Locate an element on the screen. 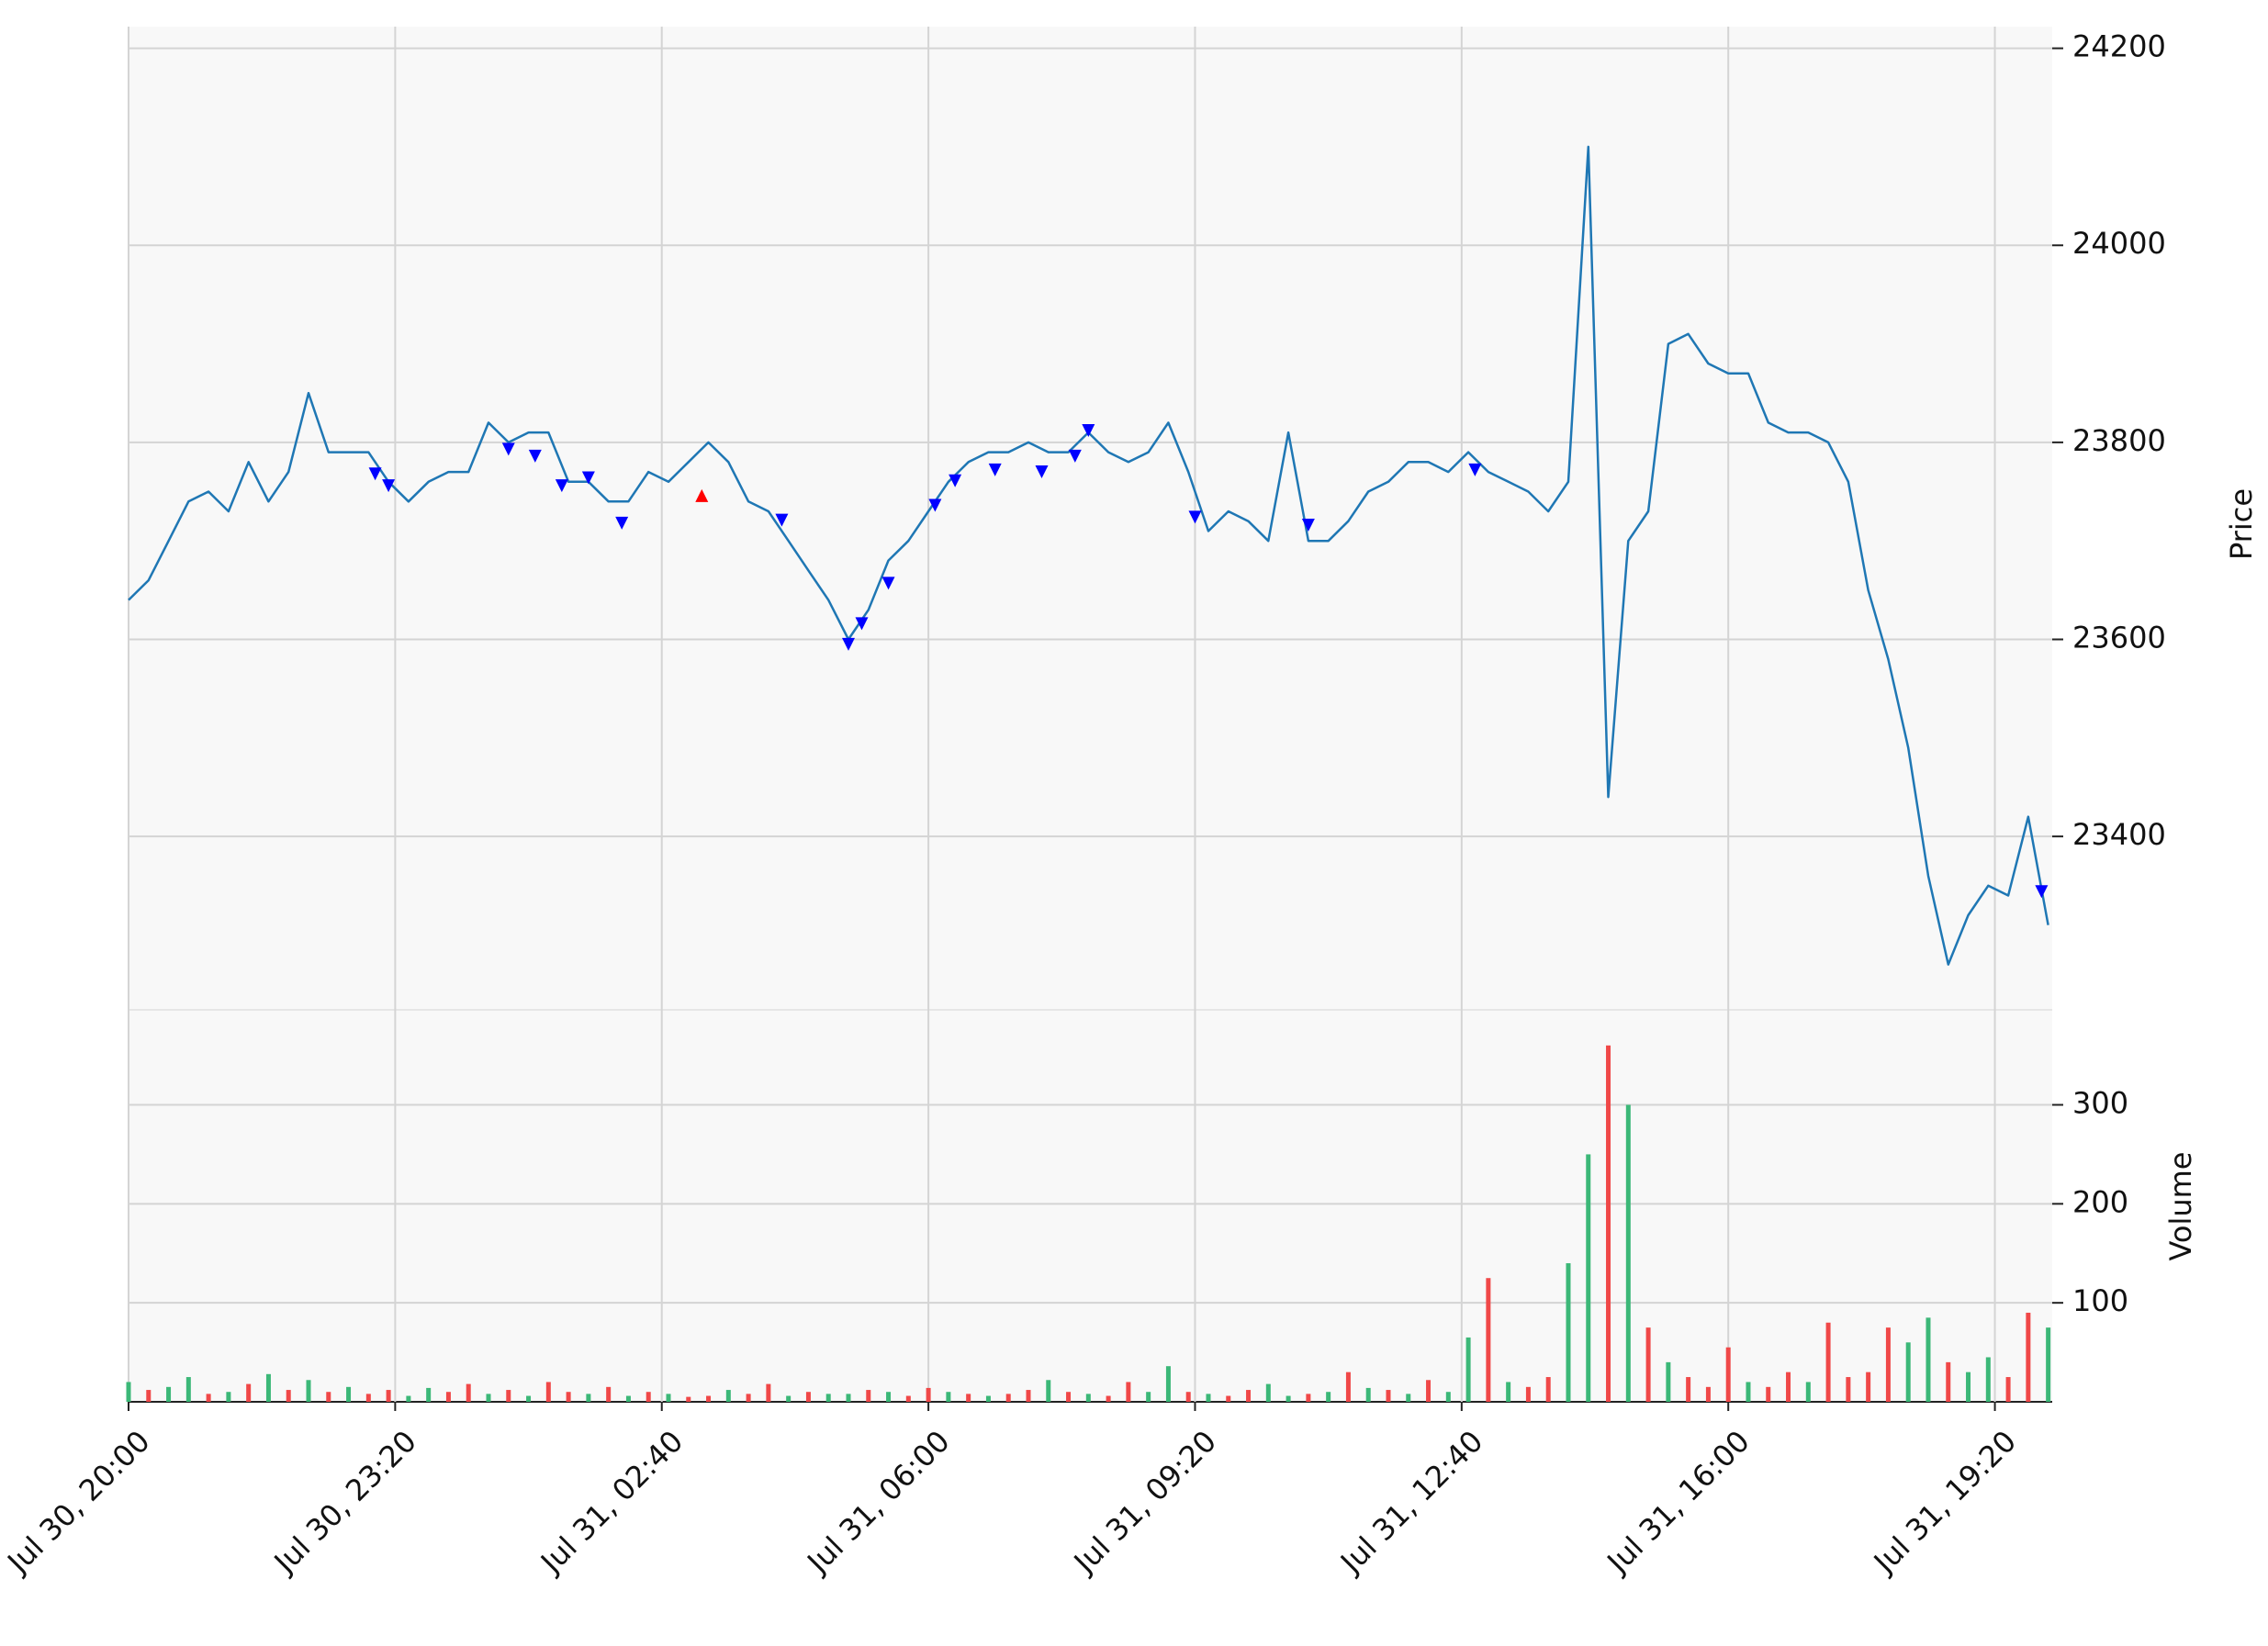 The height and width of the screenshot is (1646, 2268). y-tick-label: 23600 is located at coordinates (2119, 637).